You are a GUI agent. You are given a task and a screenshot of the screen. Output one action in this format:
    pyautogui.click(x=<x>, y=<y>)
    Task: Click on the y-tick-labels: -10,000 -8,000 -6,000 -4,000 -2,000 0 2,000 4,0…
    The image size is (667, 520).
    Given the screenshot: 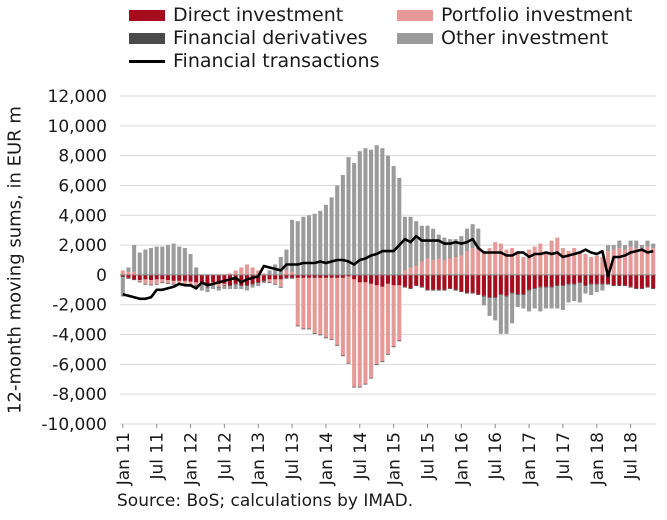 What is the action you would take?
    pyautogui.click(x=74, y=261)
    